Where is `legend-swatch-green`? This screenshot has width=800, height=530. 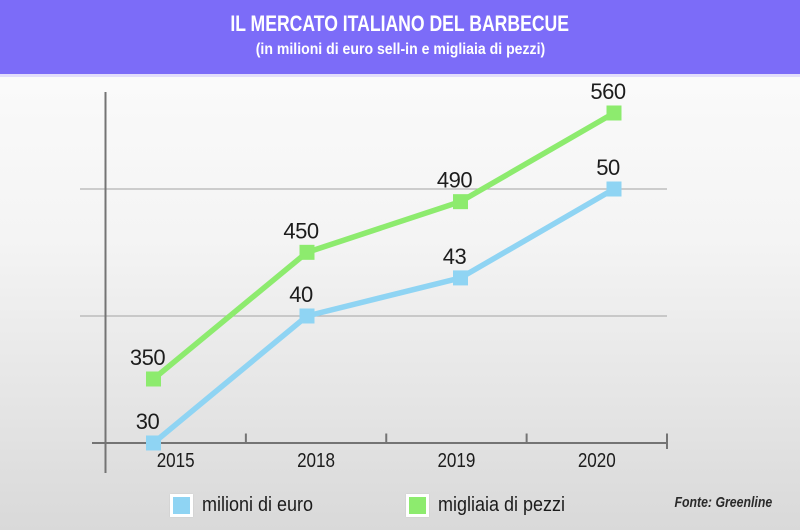 legend-swatch-green is located at coordinates (417, 505).